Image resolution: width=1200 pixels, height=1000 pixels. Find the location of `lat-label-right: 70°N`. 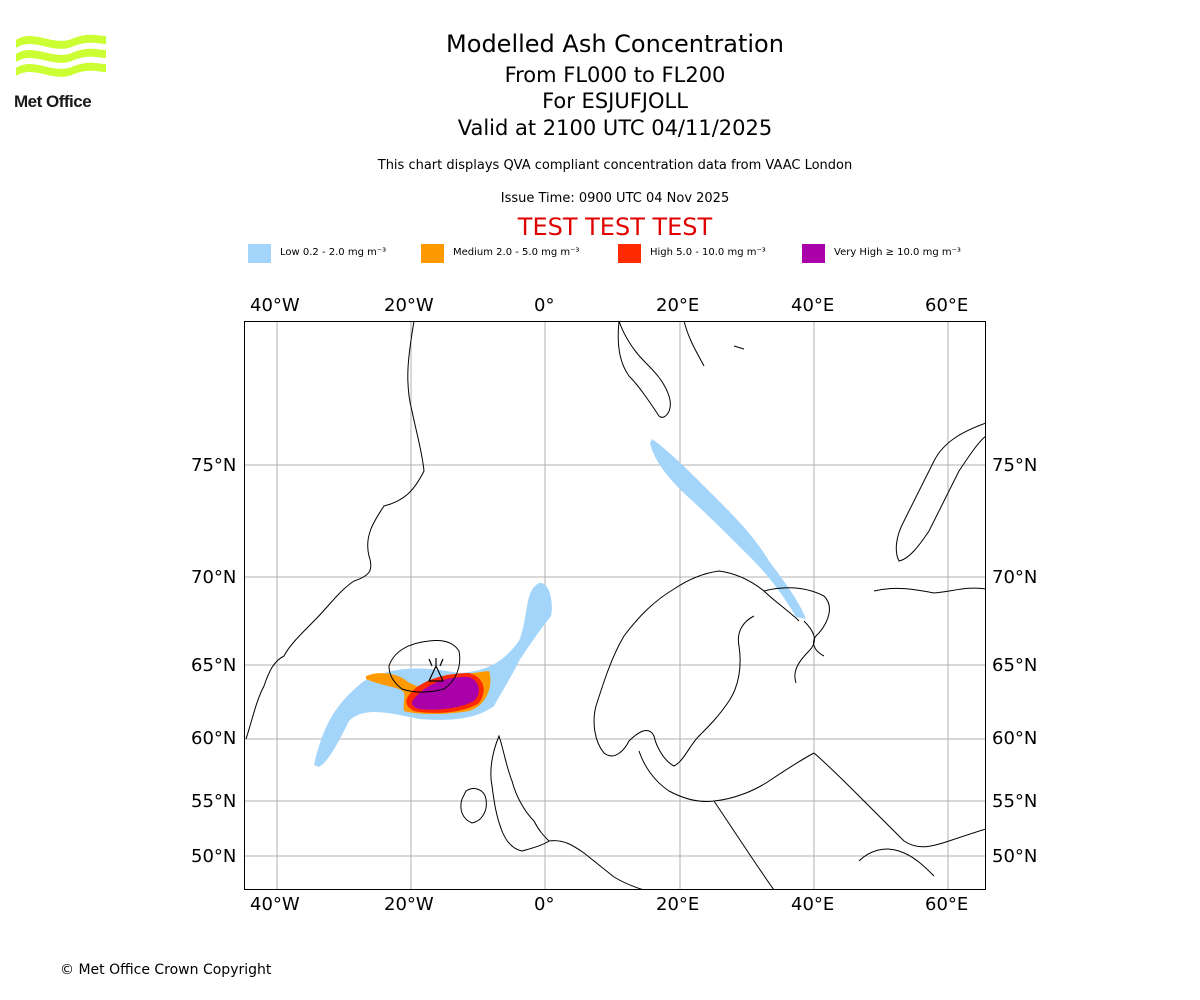

lat-label-right: 70°N is located at coordinates (1015, 577).